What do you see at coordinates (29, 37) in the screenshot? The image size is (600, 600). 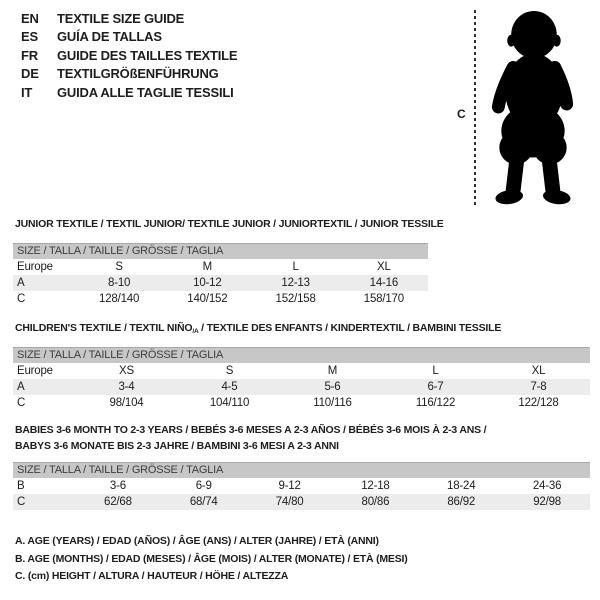 I see `lang-code: ES` at bounding box center [29, 37].